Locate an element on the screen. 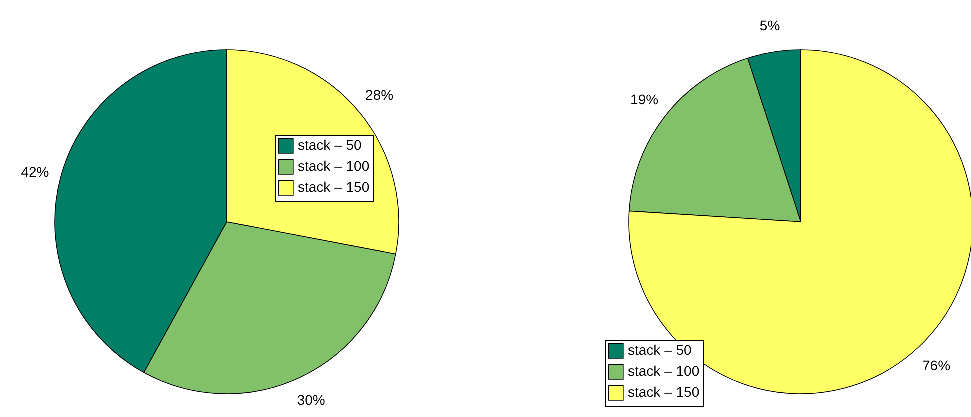 Image resolution: width=971 pixels, height=417 pixels. data-label: 5% is located at coordinates (770, 25).